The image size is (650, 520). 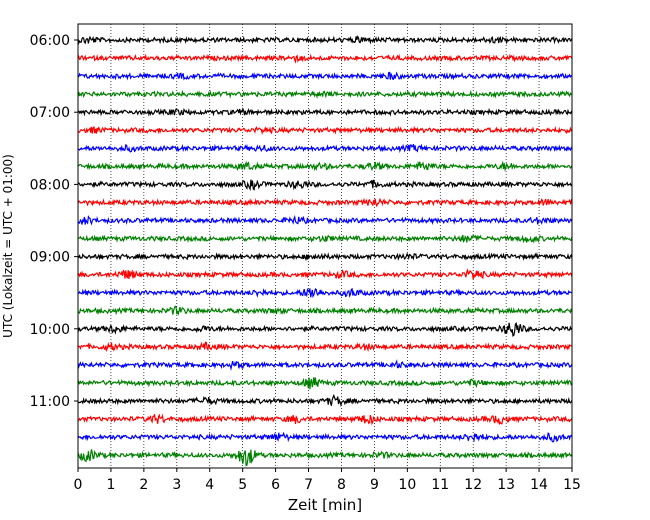 I want to click on x-tick-label: 12, so click(x=473, y=485).